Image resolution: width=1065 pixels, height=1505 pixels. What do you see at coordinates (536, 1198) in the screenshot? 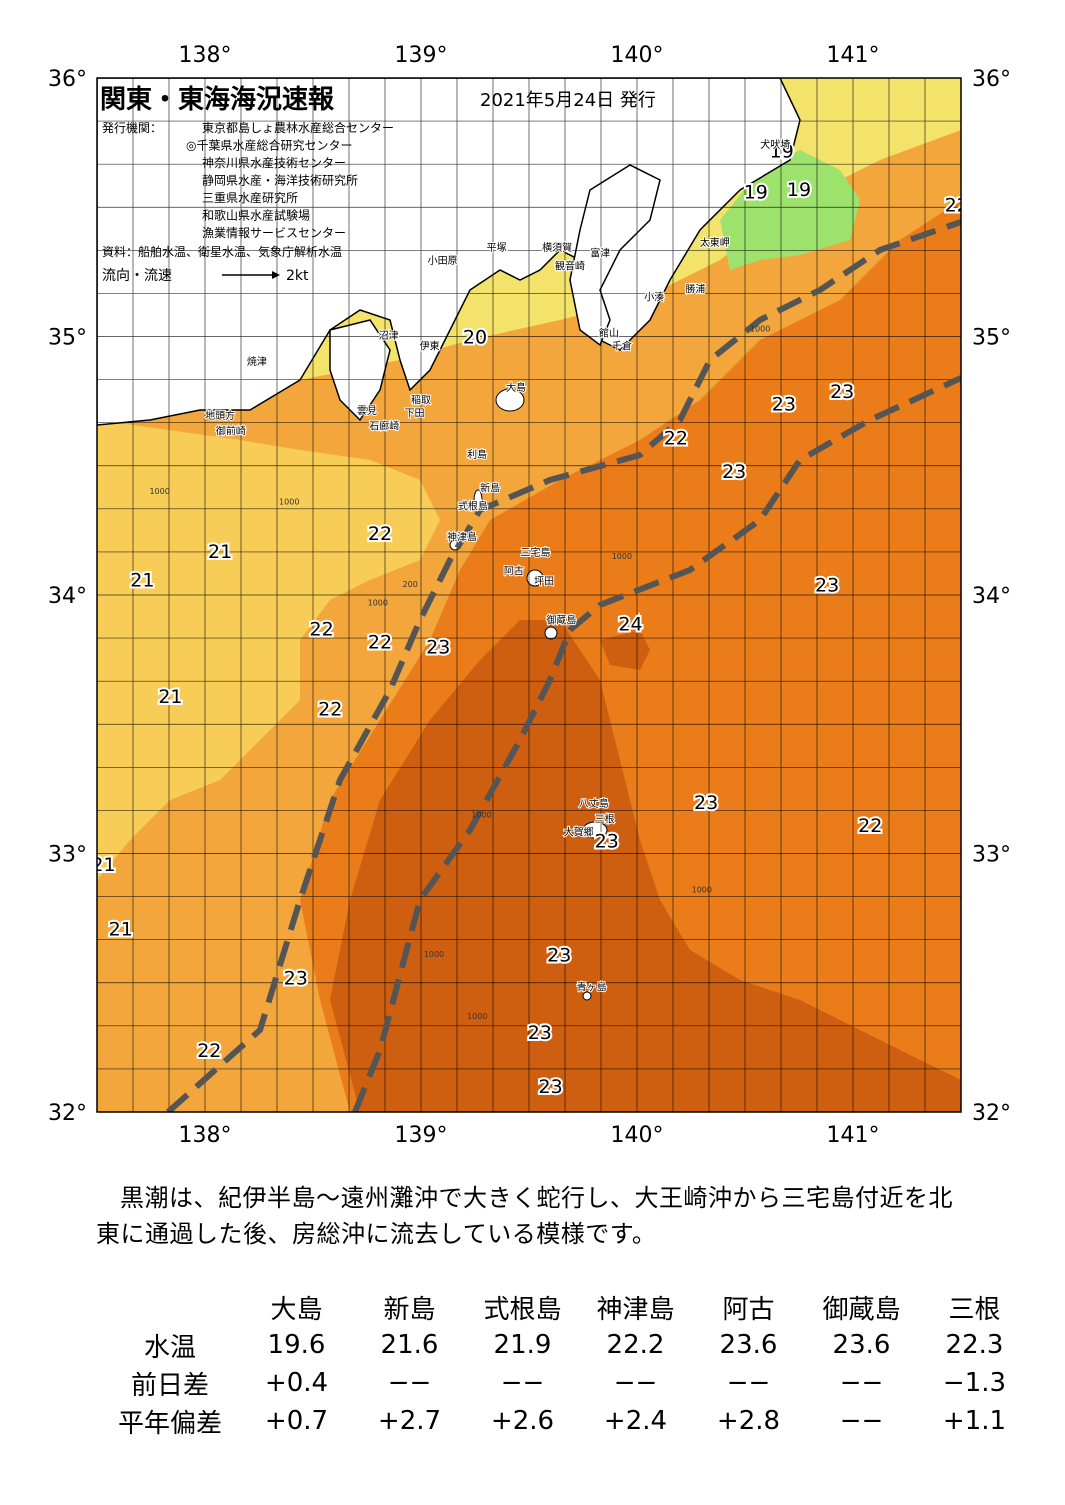
I see `summary-line-1: 黒潮は、紀伊半島～遠州灘沖で大きく蛇行し、大王崎沖から三宅島付近を北` at bounding box center [536, 1198].